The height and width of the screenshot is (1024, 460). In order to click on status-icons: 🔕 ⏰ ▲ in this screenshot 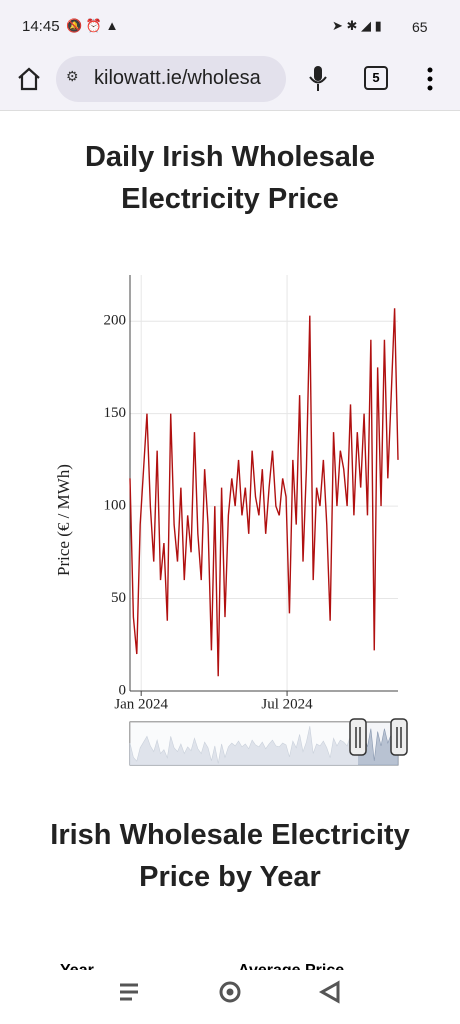, I will do `click(92, 25)`.